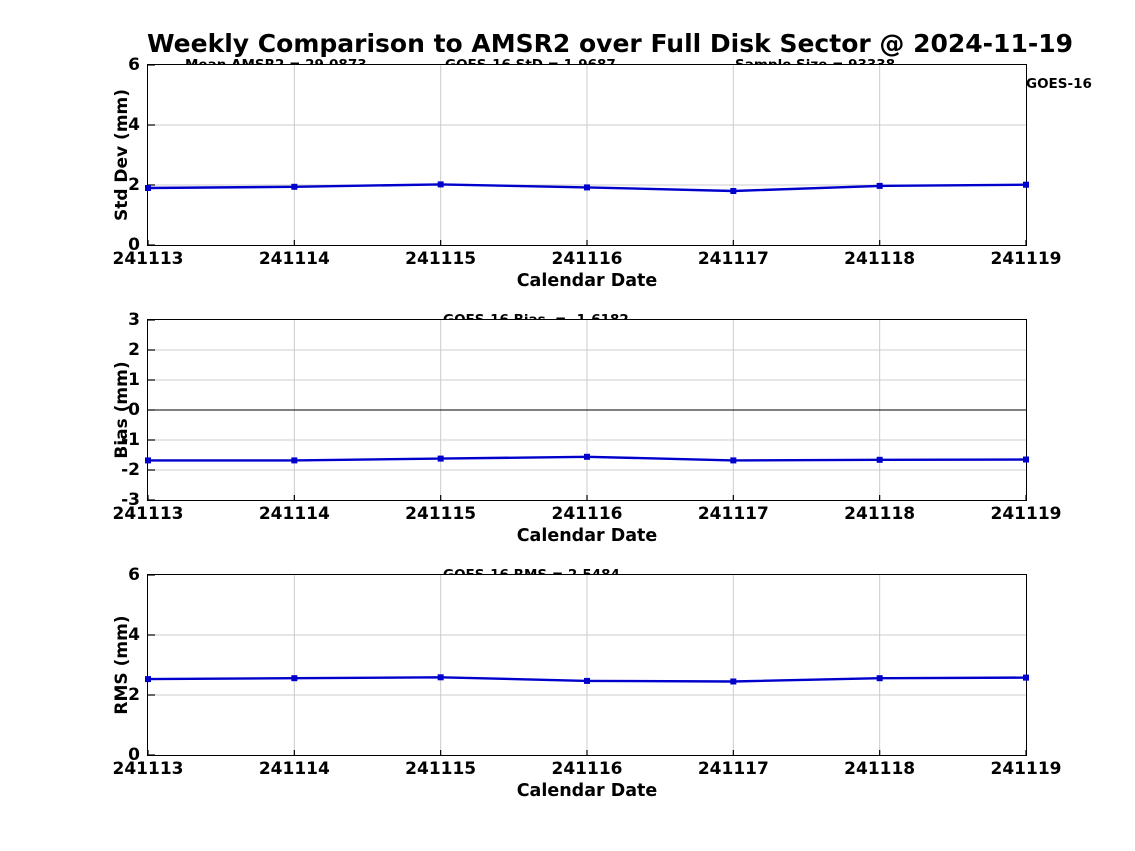 The image size is (1135, 851). I want to click on legend-label: GOES-16, so click(1059, 84).